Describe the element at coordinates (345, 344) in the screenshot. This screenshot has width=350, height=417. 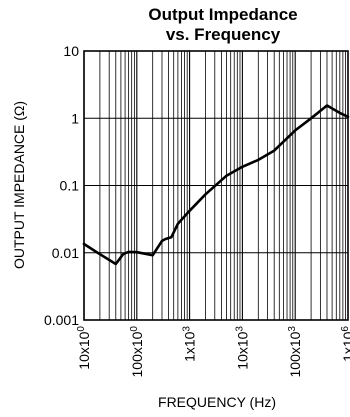
I see `x-tick-label: 1x106` at that location.